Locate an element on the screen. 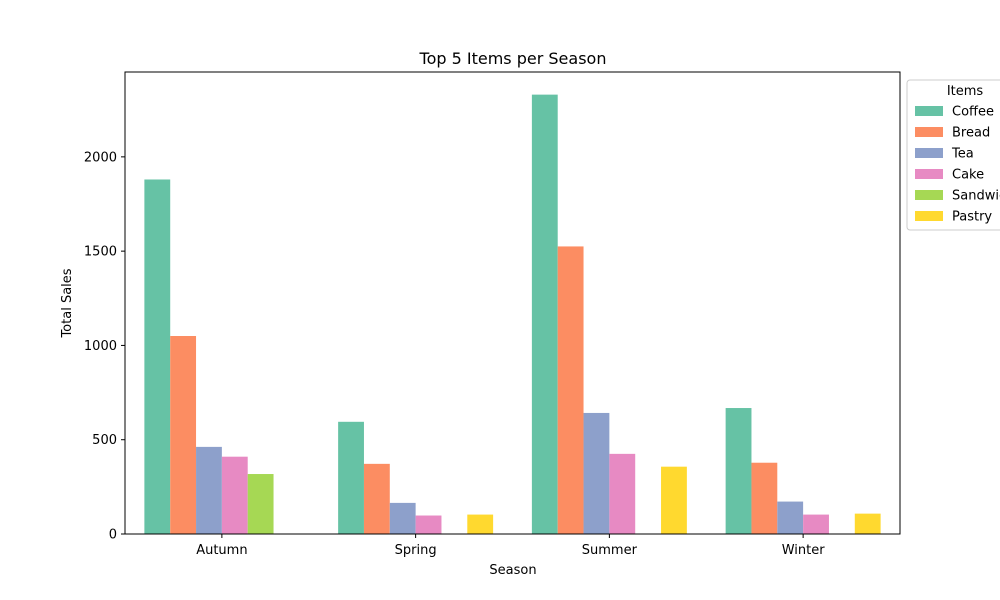 This screenshot has height=600, width=1000. legend-label-cake: Cake is located at coordinates (968, 175).